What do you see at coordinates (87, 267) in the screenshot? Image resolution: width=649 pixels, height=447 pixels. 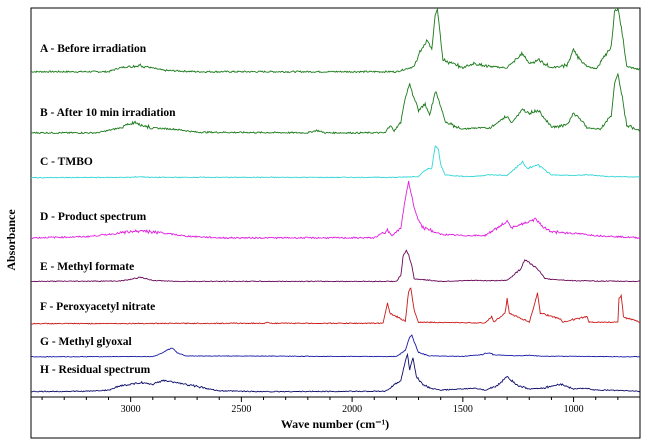 I see `series-label-e: E - Methyl formate` at bounding box center [87, 267].